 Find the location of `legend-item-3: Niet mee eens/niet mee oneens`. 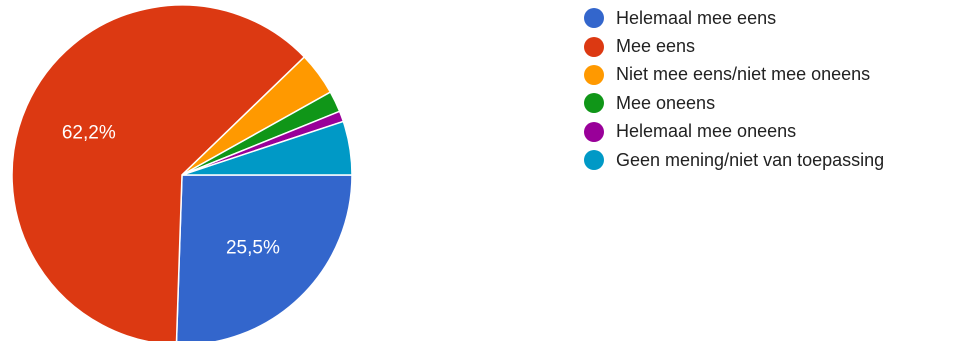

legend-item-3: Niet mee eens/niet mee oneens is located at coordinates (734, 75).